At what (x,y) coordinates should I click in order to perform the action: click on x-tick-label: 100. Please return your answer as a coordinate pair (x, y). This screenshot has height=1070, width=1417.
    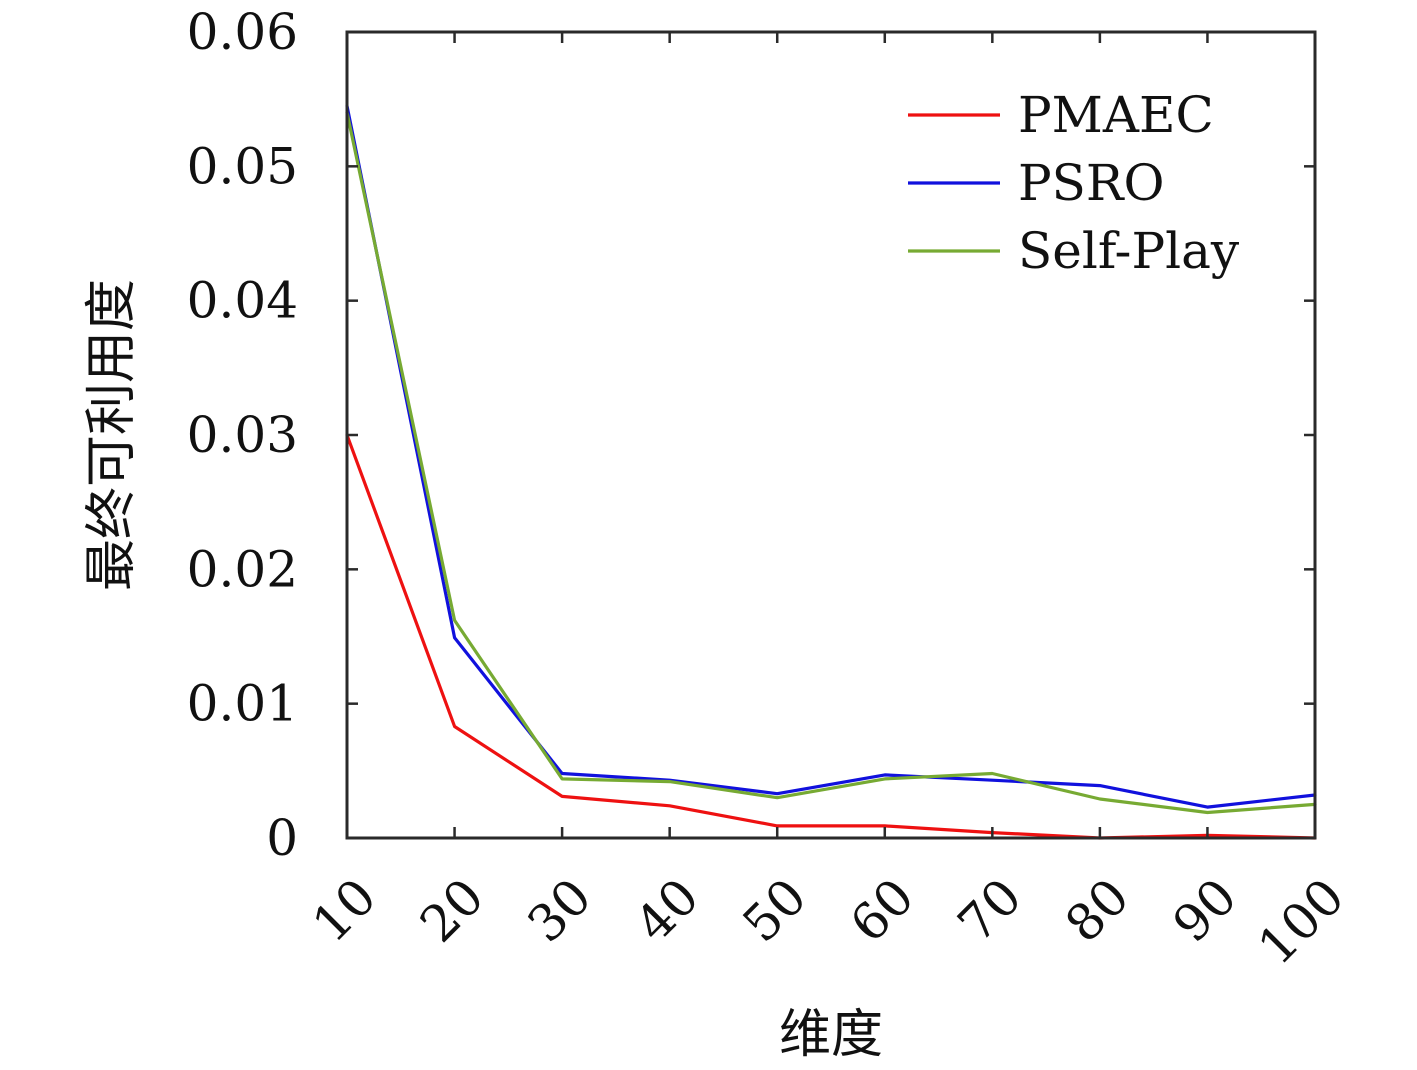
    Looking at the image, I should click on (1301, 921).